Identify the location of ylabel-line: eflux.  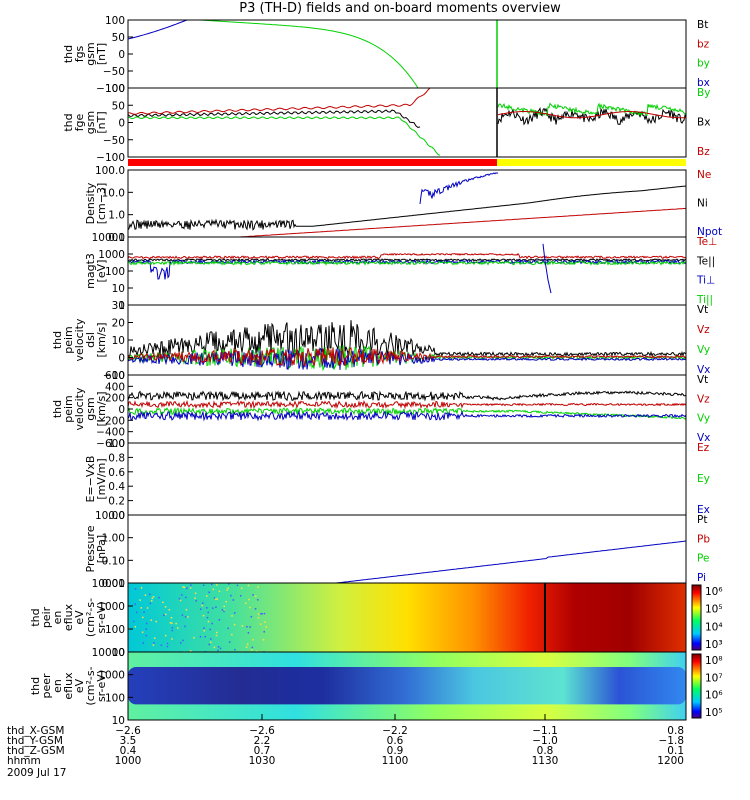
(68, 686).